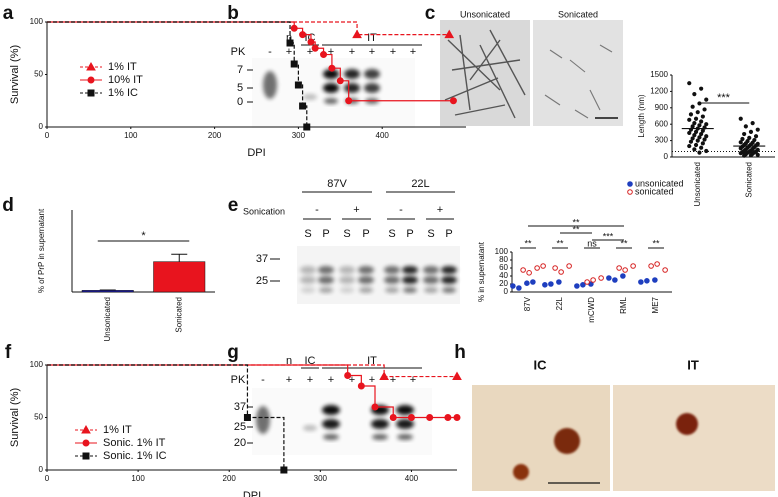 The width and height of the screenshot is (778, 497). What do you see at coordinates (623, 304) in the screenshot?
I see `x-tick-label: RML` at bounding box center [623, 304].